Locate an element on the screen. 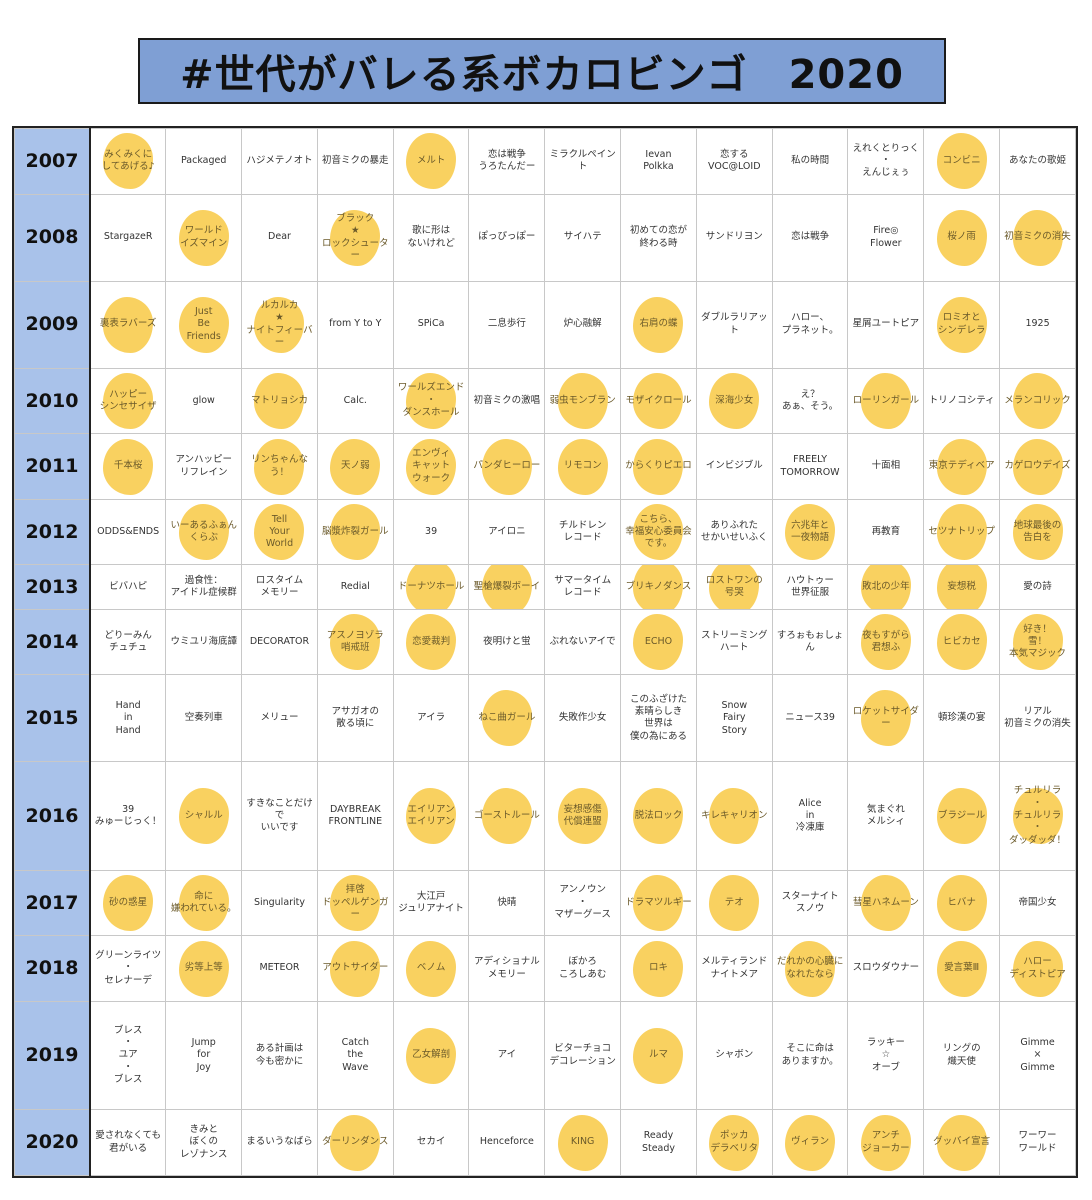  bingo-cell: セカイ is located at coordinates (431, 1142).